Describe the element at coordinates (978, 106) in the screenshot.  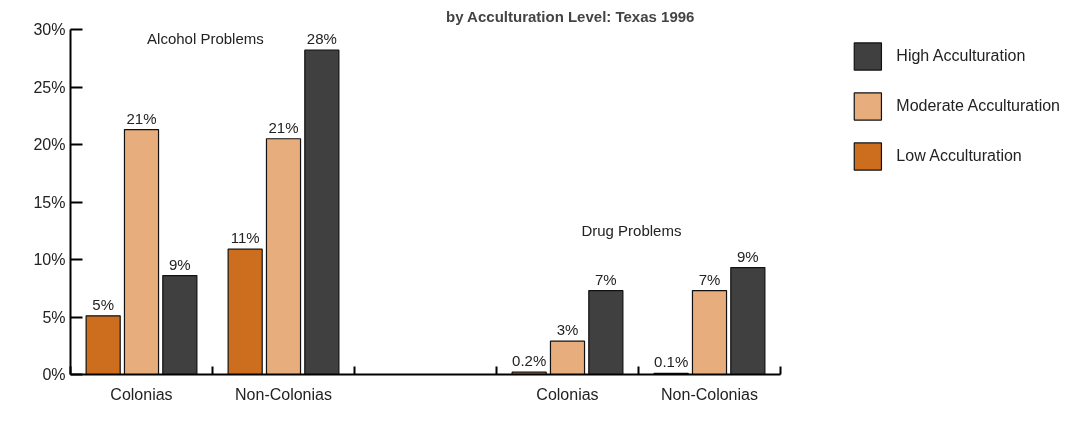
I see `legend-label: Moderate Acculturation` at that location.